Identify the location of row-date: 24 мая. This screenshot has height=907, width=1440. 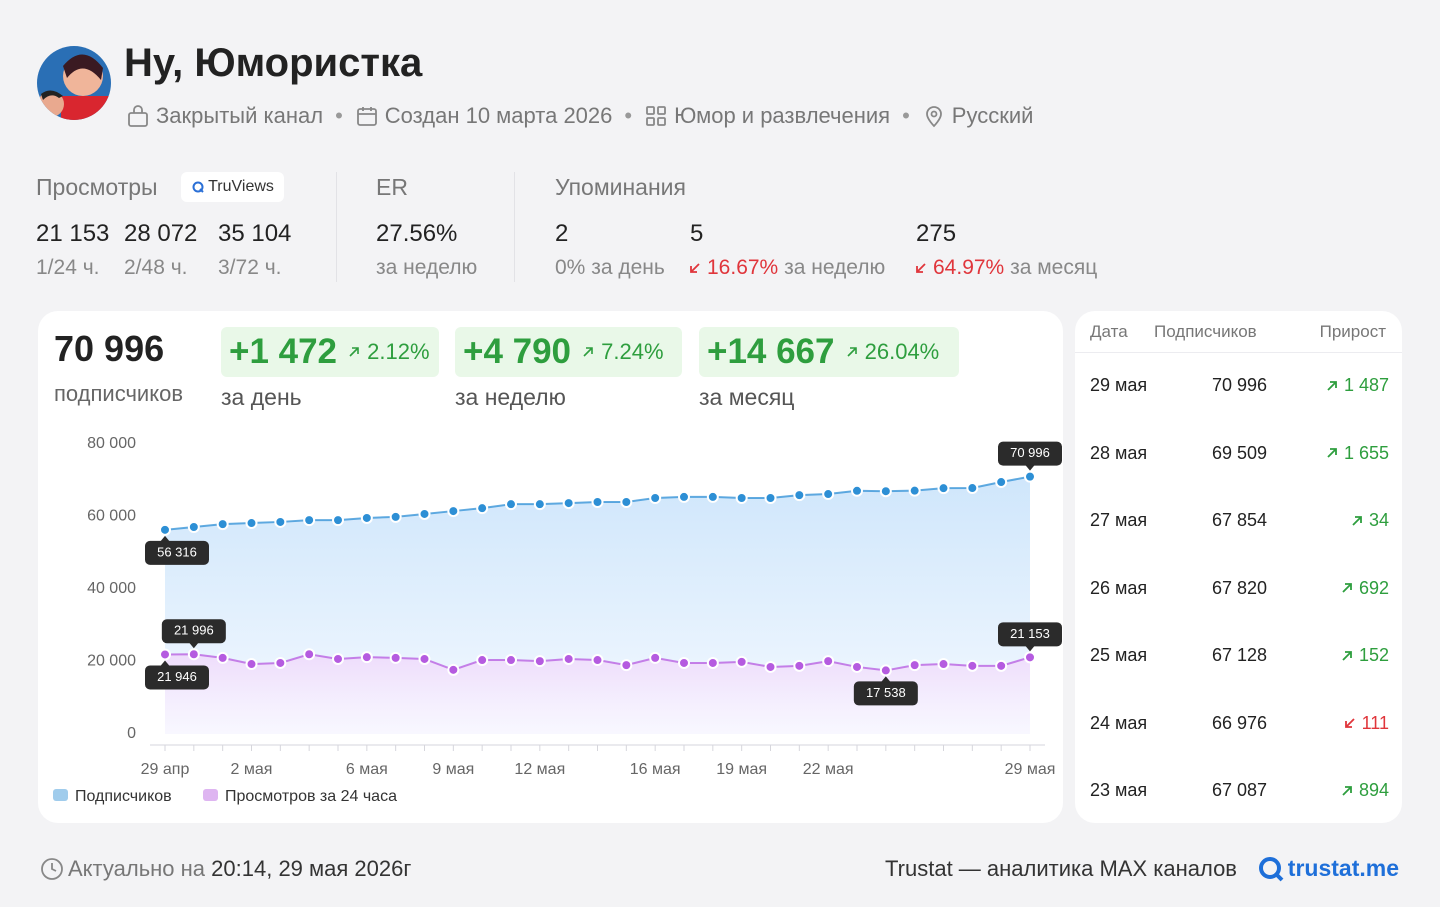
(1119, 722).